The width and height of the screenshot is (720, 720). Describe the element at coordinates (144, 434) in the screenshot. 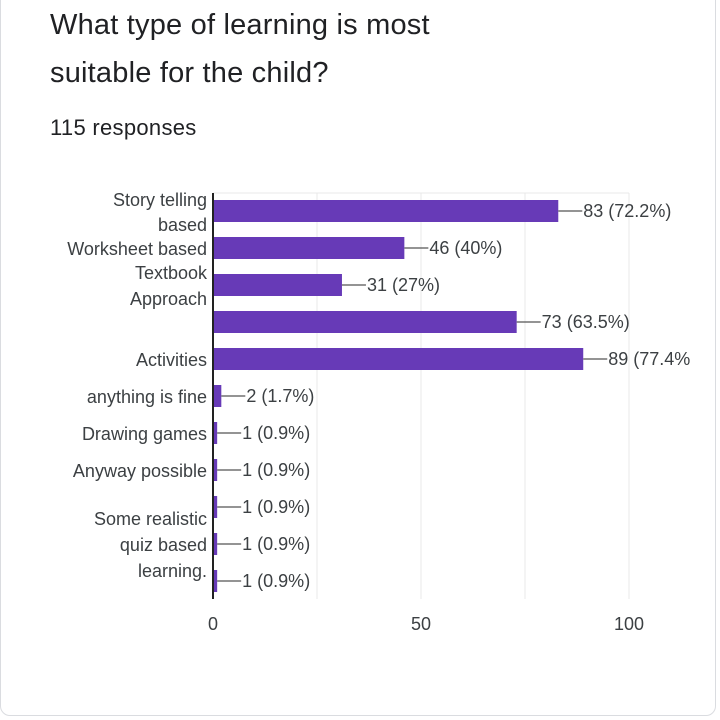

I see `category-label-7-line-1: Drawing games` at that location.